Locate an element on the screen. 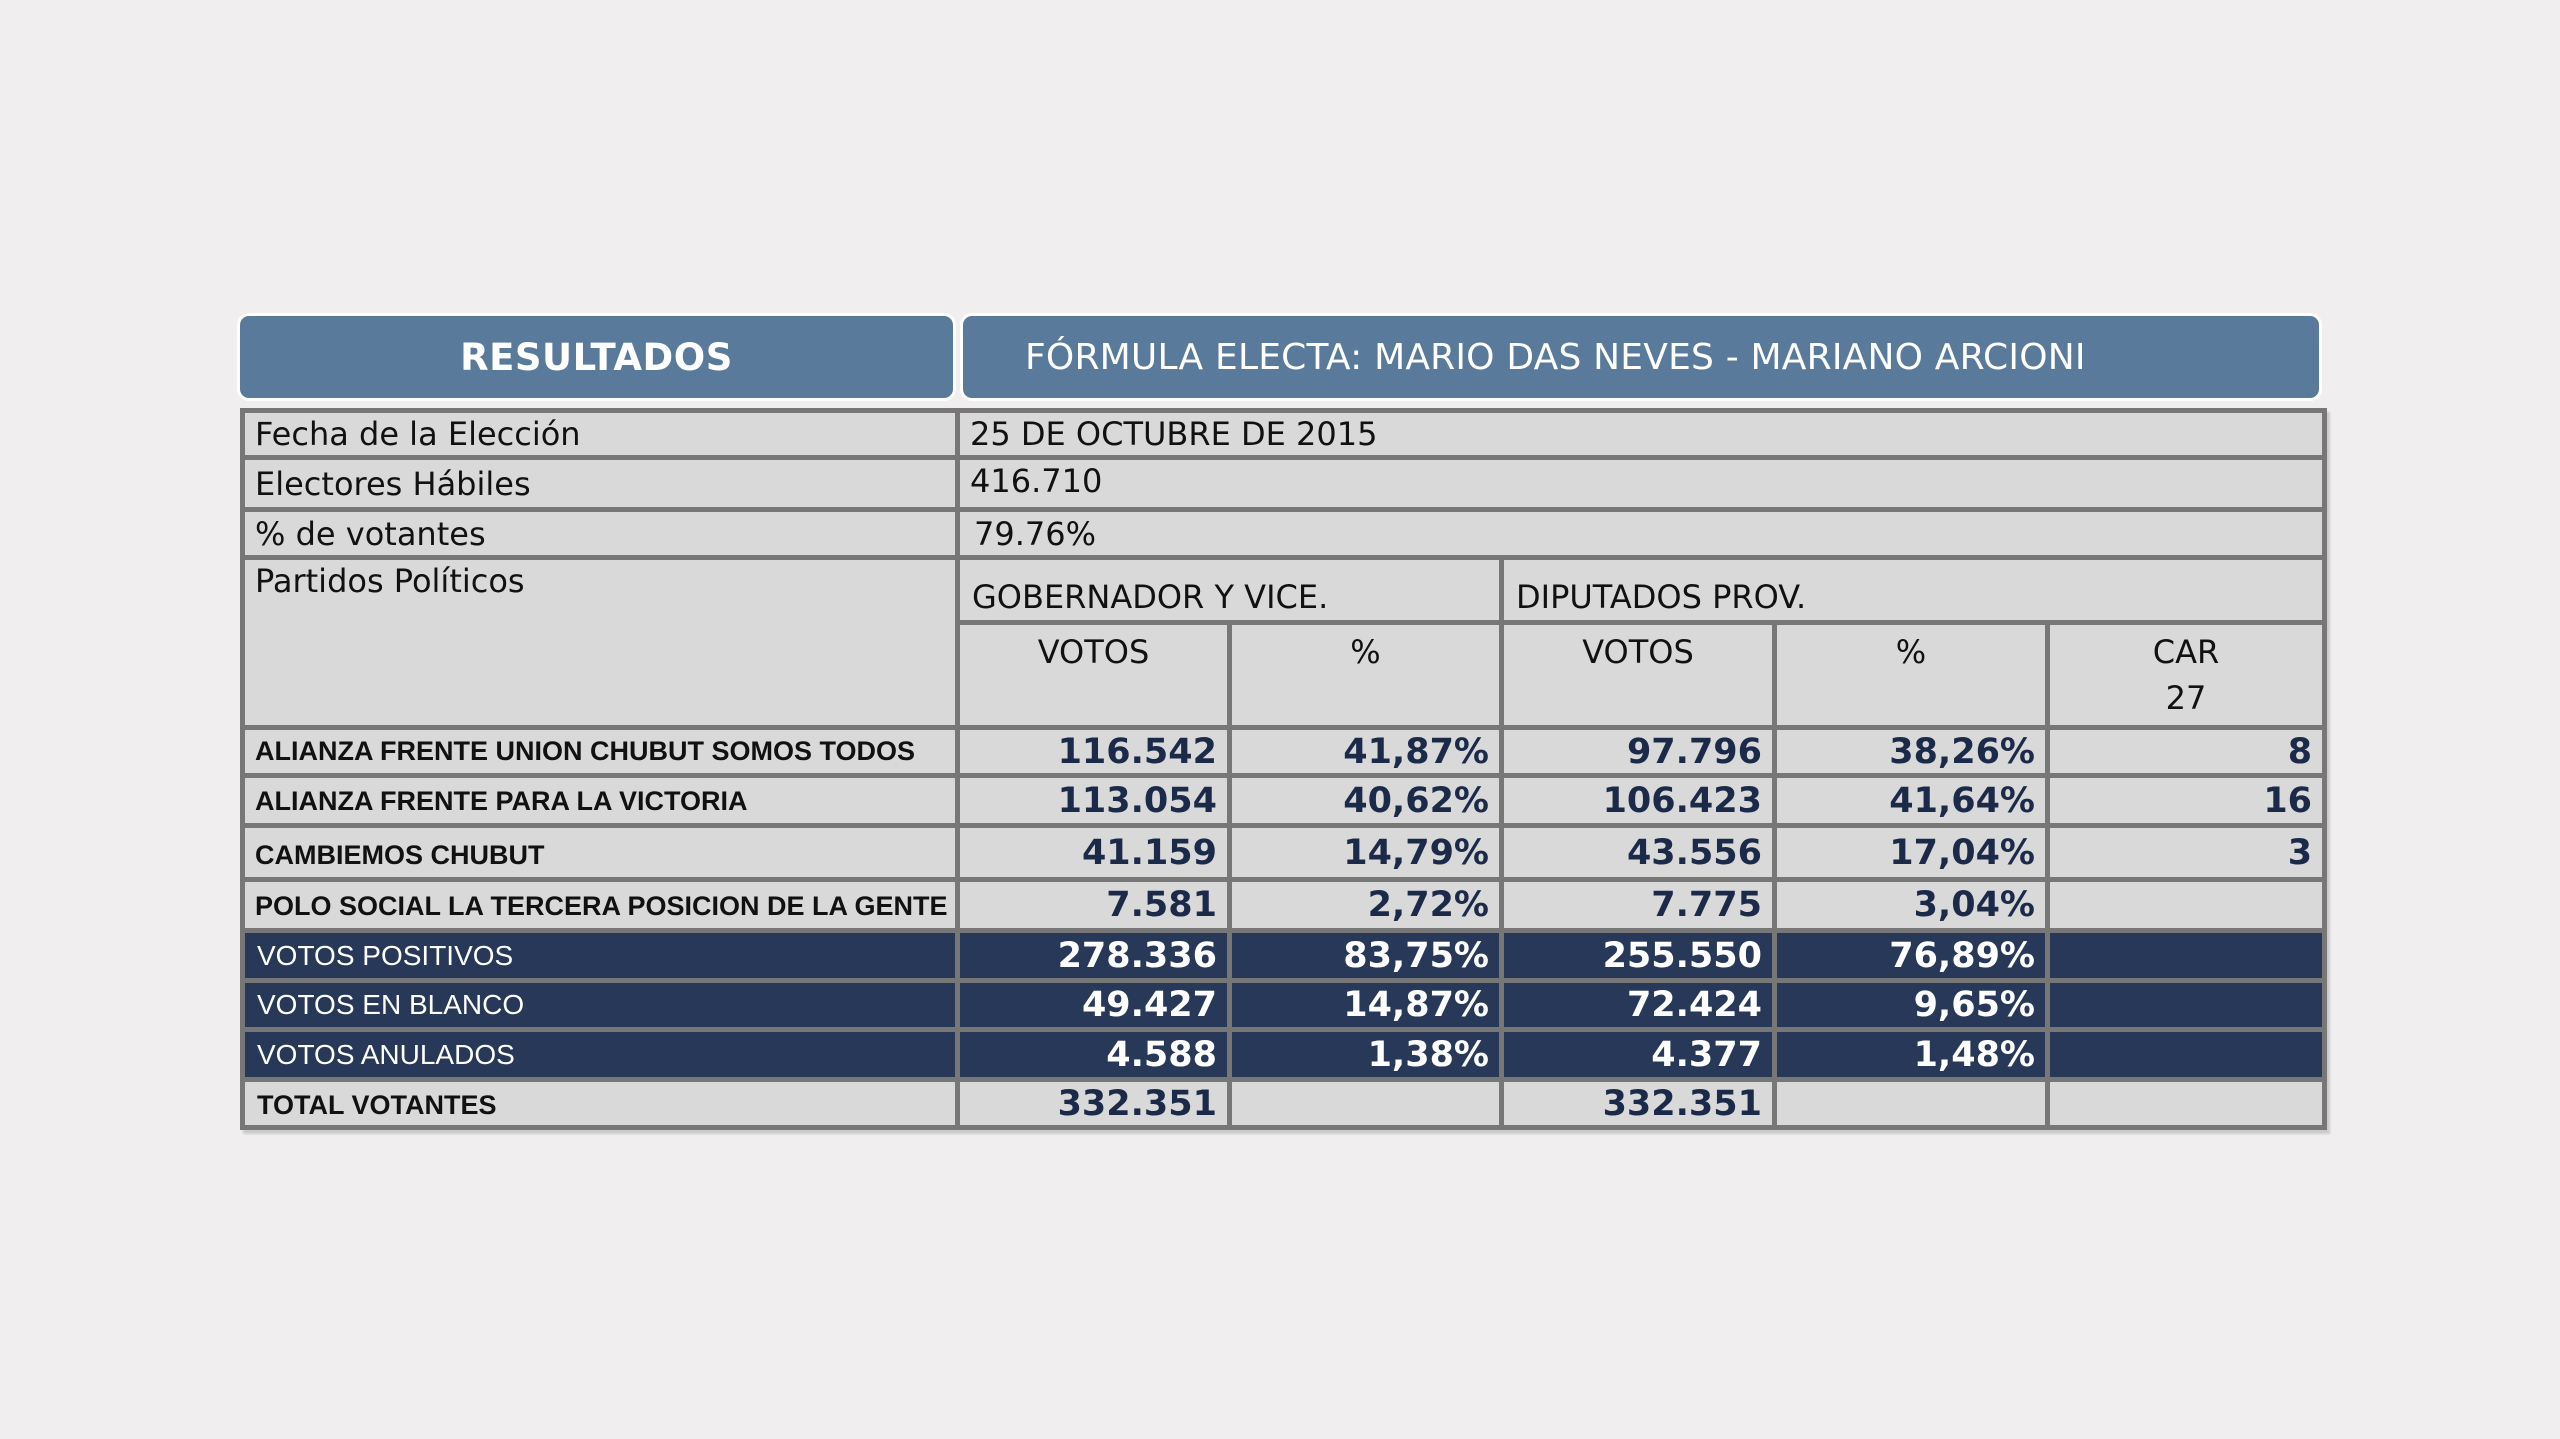  gob-votos: 332.351 is located at coordinates (1093, 1103).